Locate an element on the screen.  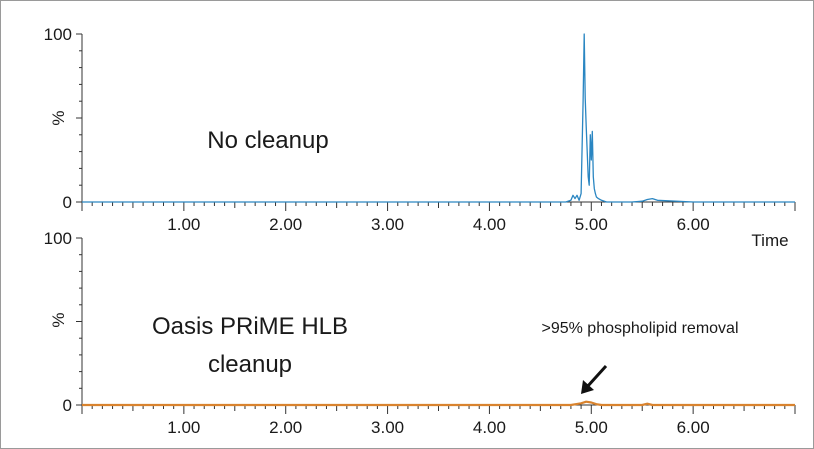
series-group is located at coordinates (438, 403).